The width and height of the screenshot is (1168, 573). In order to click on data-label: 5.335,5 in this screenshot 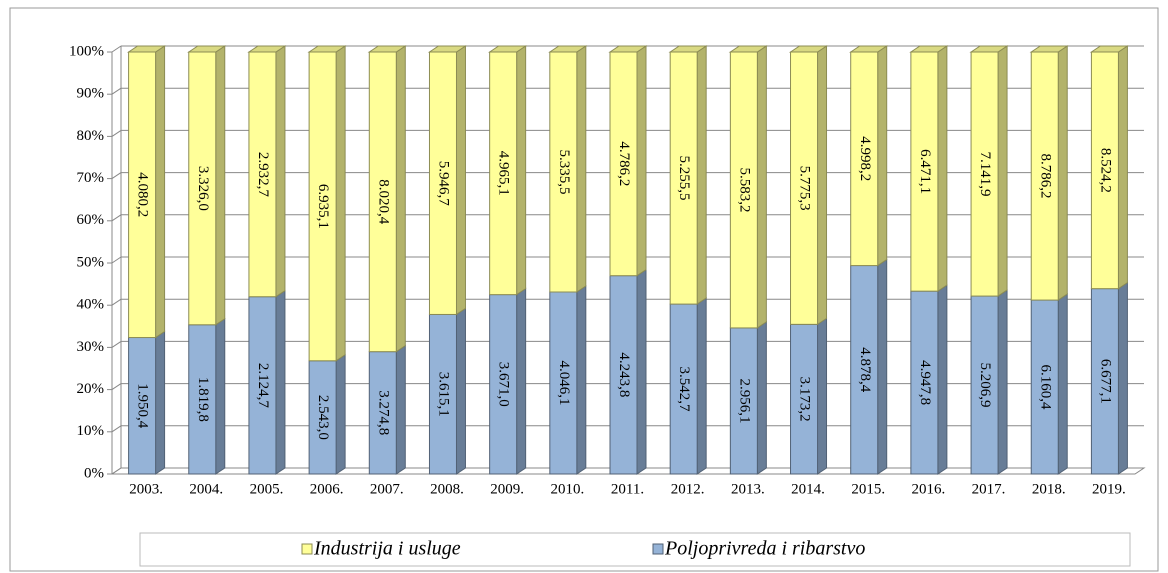, I will do `click(564, 171)`.